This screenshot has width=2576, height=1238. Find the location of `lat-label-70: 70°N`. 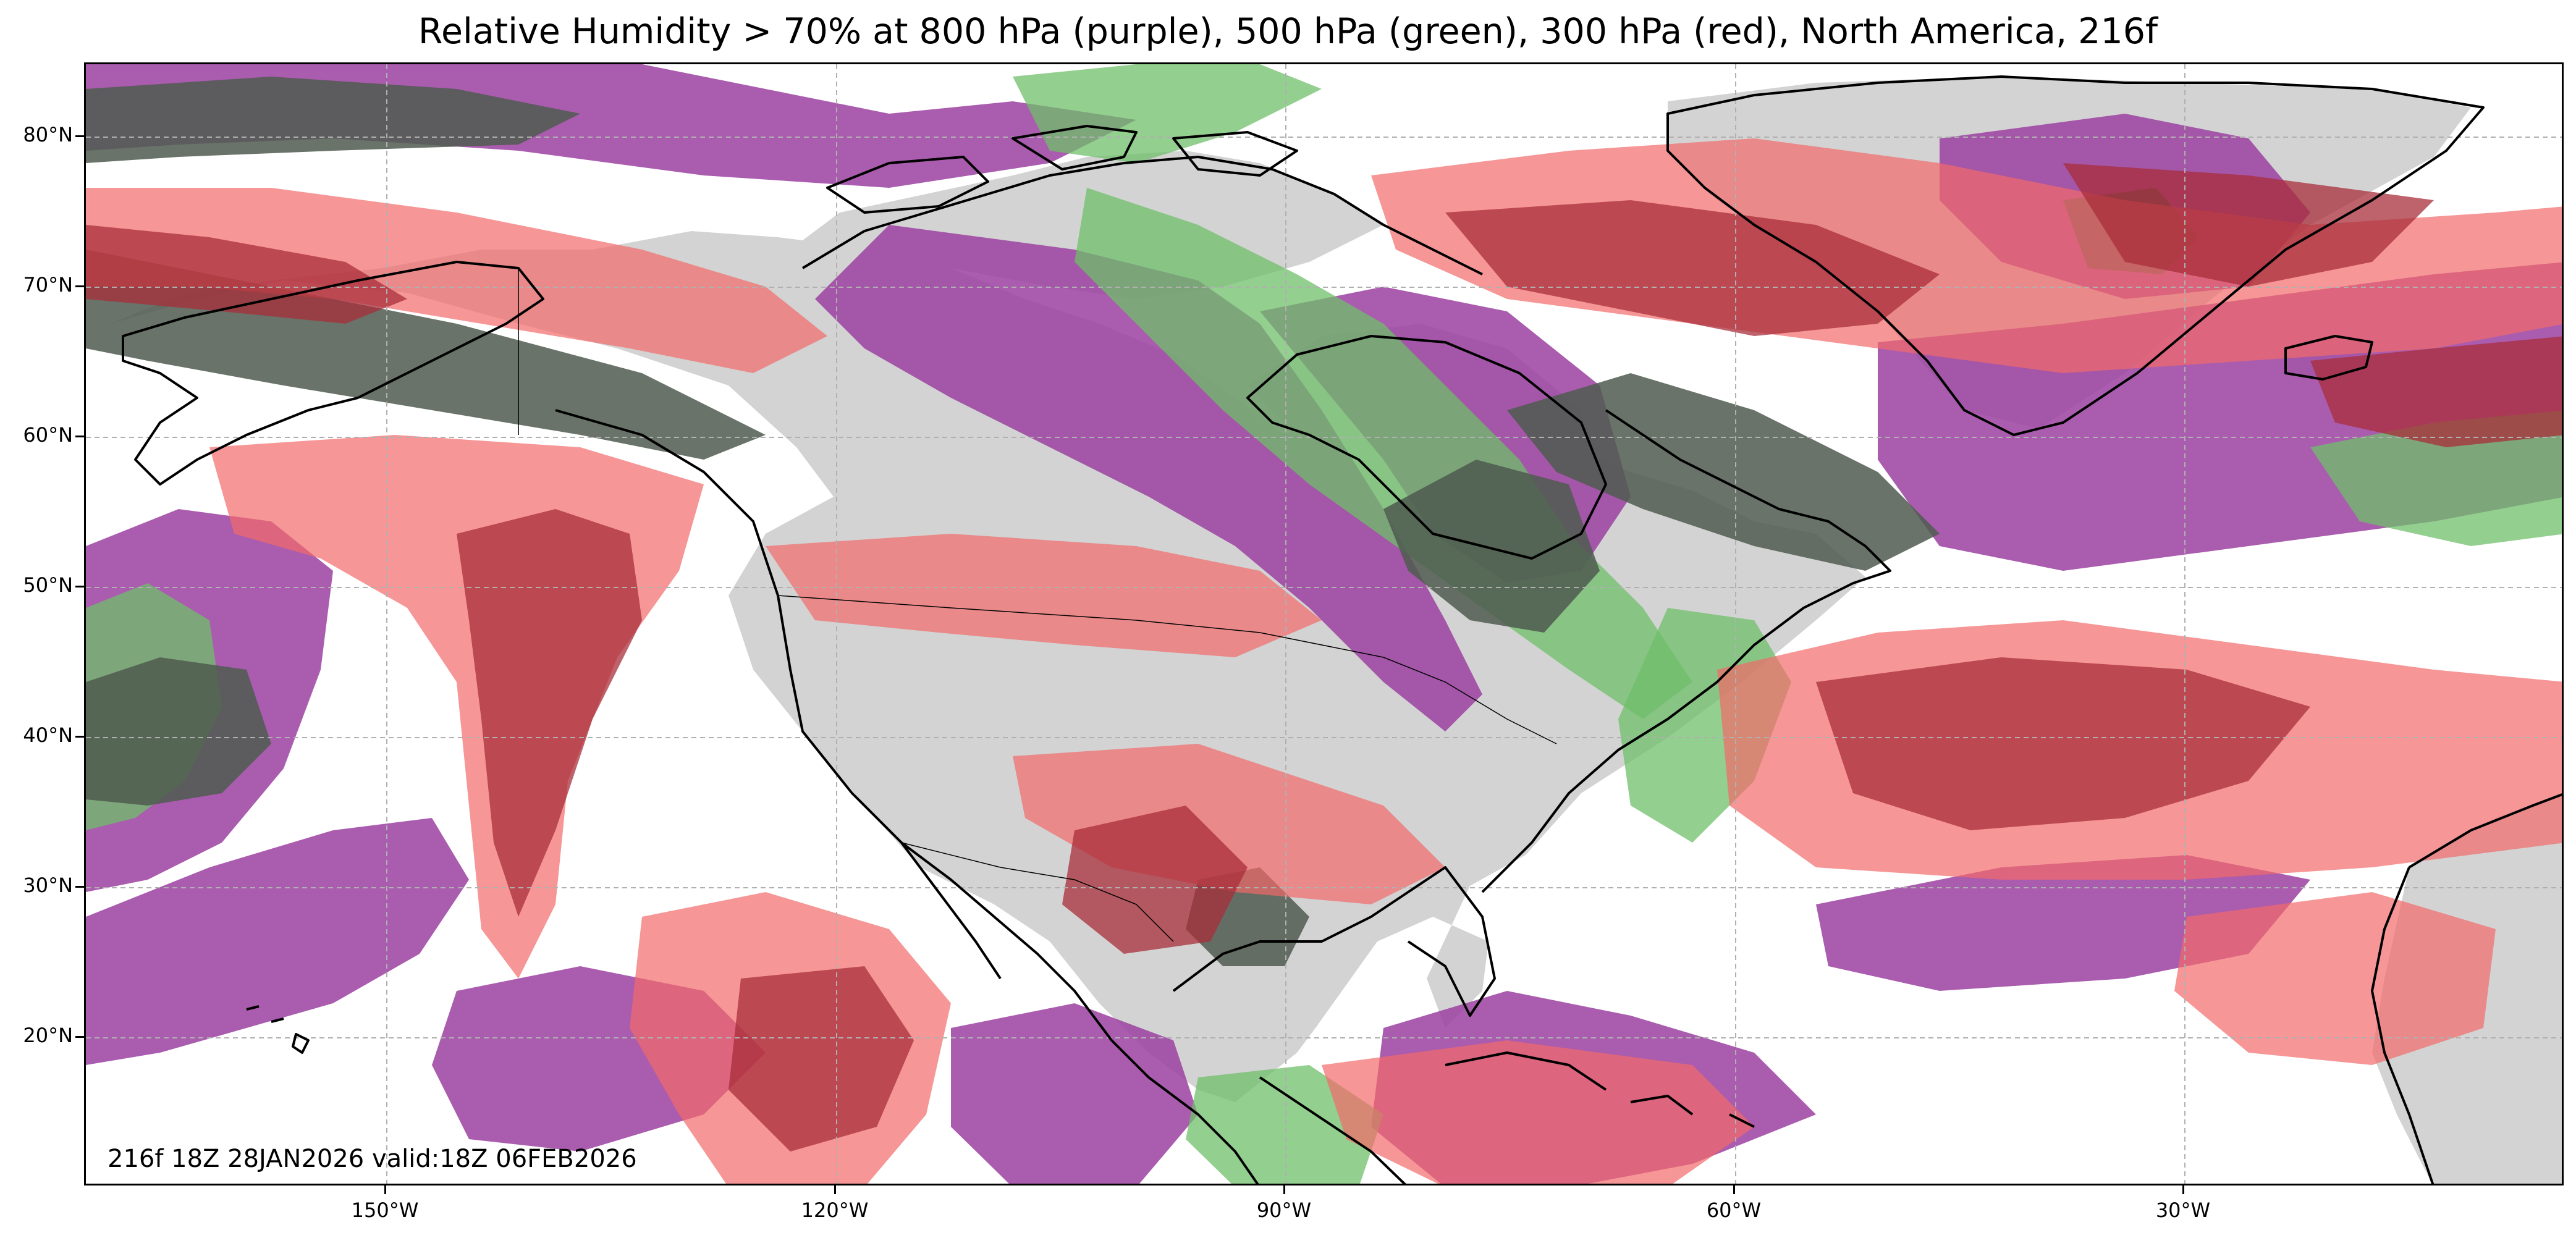

lat-label-70: 70°N is located at coordinates (48, 285).